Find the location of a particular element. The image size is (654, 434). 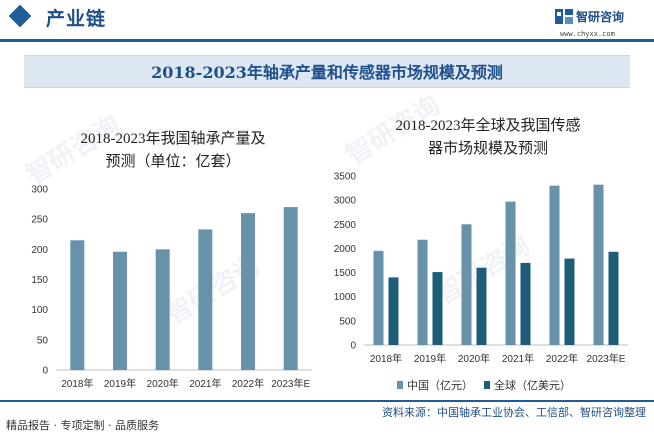

footer-tagline: 精品报告 · 专项定制 · 品质服务 is located at coordinates (82, 425).